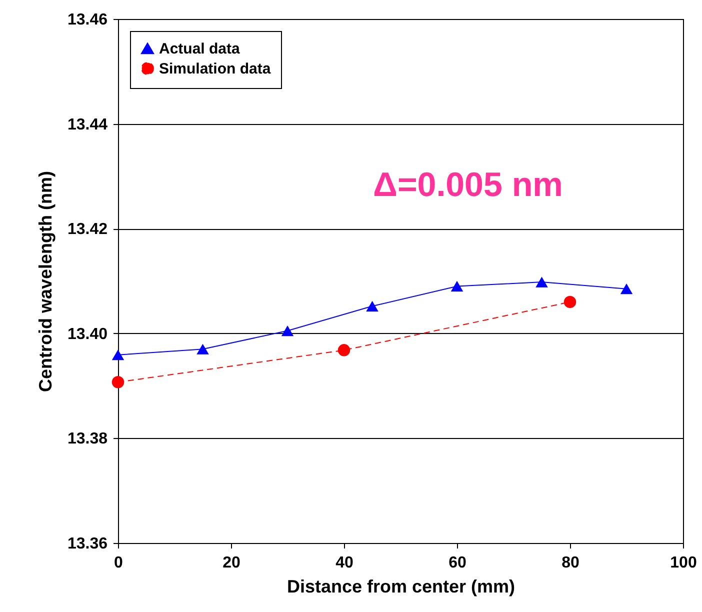 This screenshot has height=612, width=702. I want to click on annotation: Δ=0.005 nm, so click(468, 185).